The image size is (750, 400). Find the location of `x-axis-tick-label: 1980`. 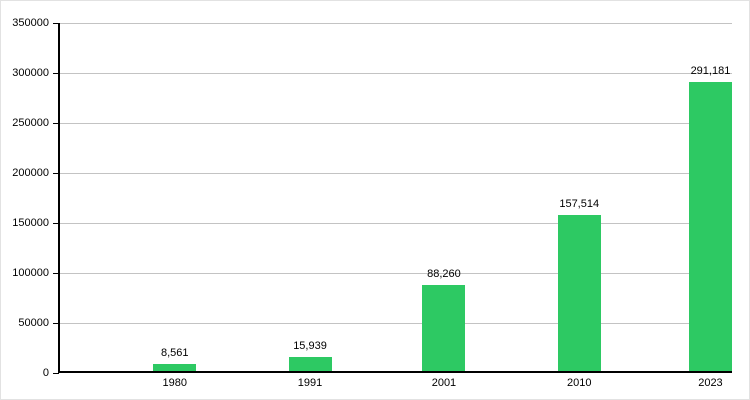

x-axis-tick-label: 1980 is located at coordinates (174, 383).